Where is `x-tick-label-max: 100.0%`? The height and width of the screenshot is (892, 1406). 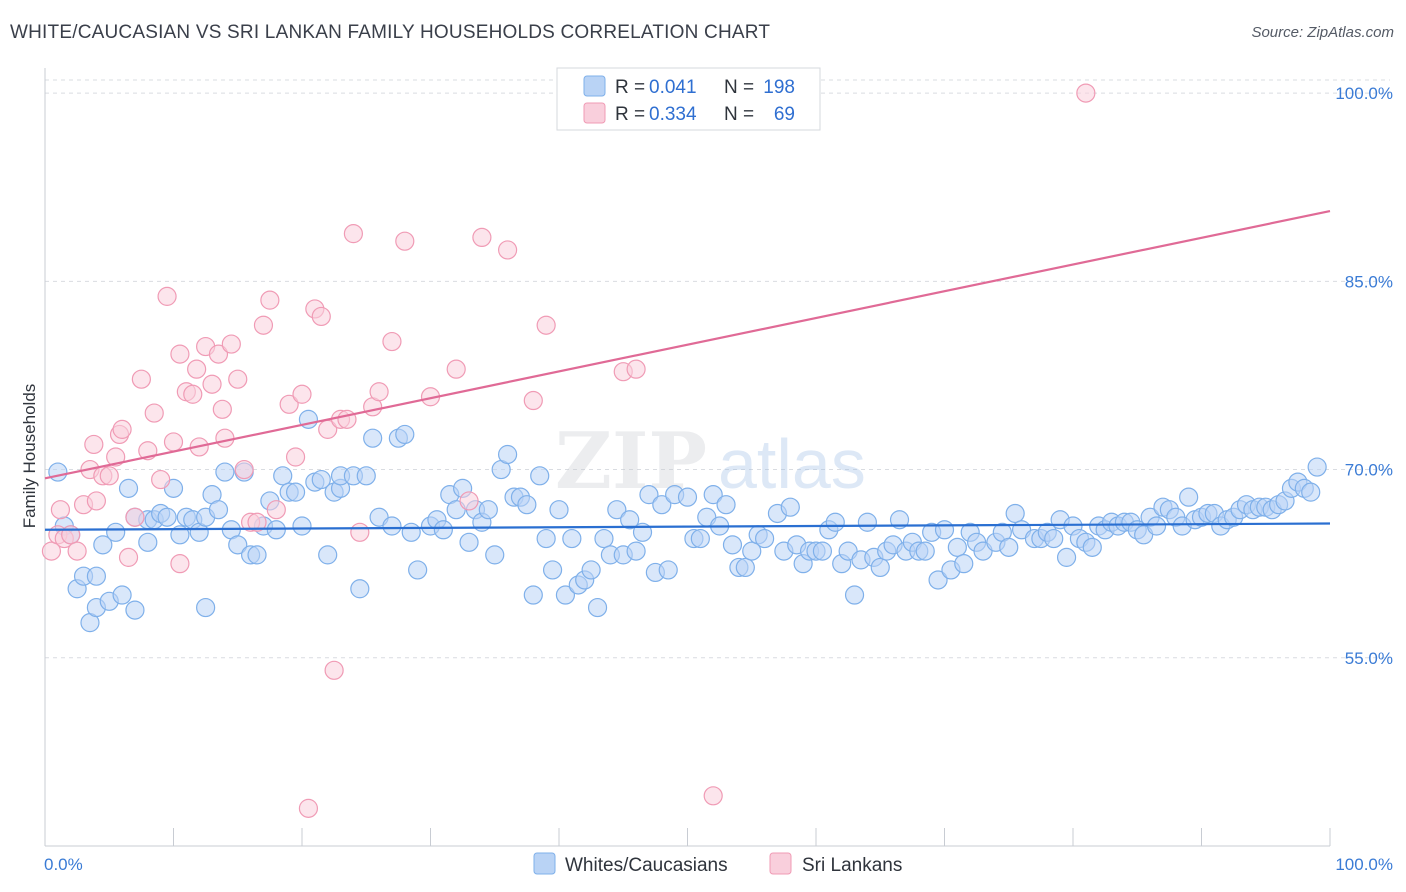
x-tick-label-max: 100.0% is located at coordinates (1364, 864).